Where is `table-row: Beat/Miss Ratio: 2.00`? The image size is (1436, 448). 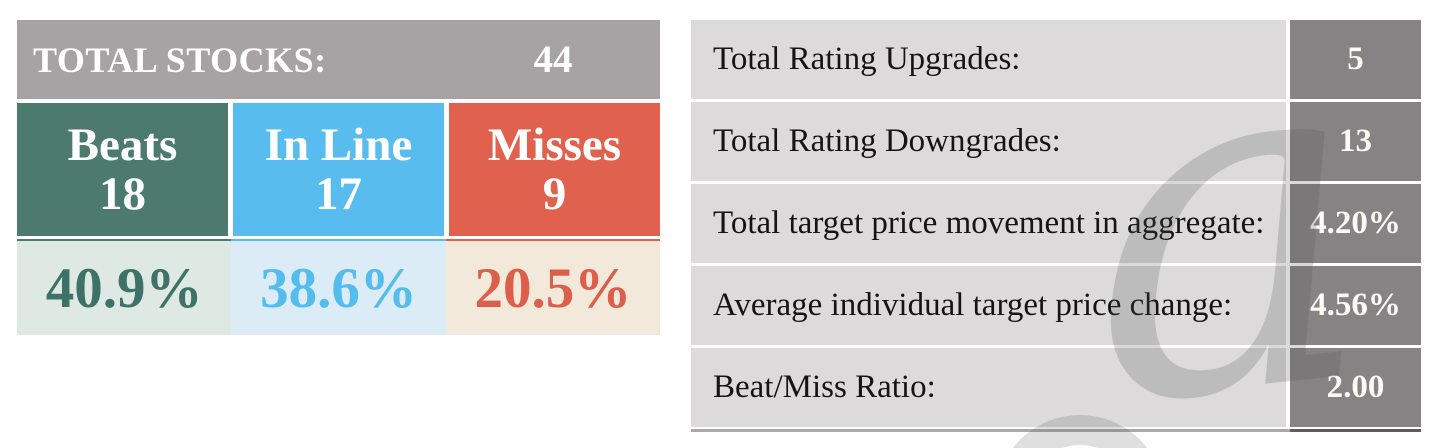
table-row: Beat/Miss Ratio: 2.00 is located at coordinates (1056, 387).